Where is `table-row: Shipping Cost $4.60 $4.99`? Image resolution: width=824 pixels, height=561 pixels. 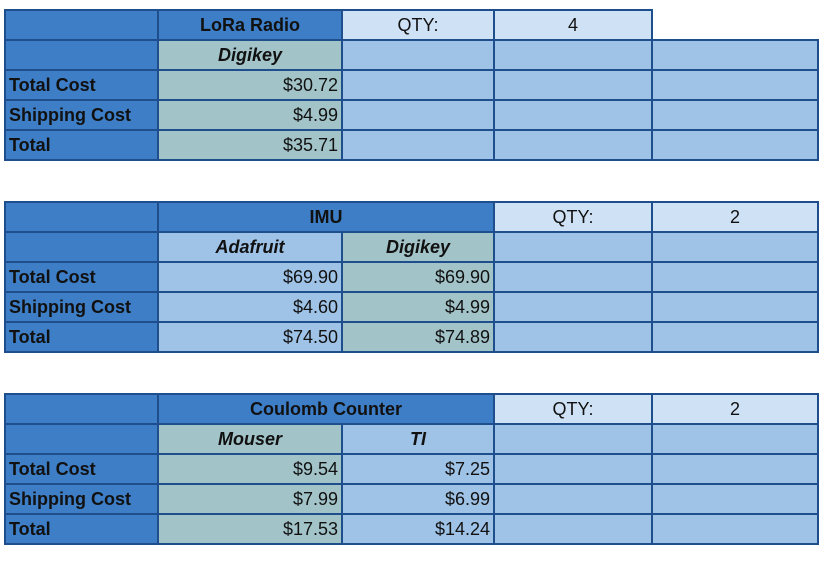
table-row: Shipping Cost $4.60 $4.99 is located at coordinates (411, 307).